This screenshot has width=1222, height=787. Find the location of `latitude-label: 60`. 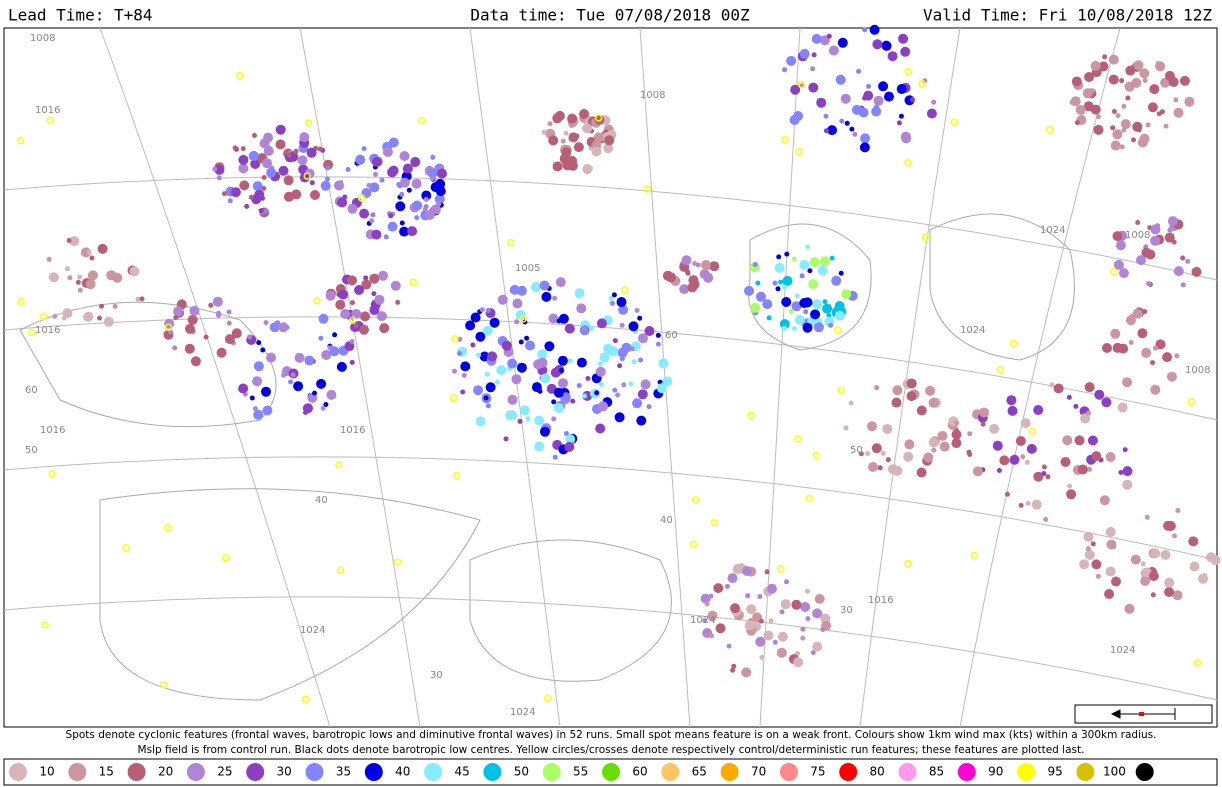

latitude-label: 60 is located at coordinates (671, 335).